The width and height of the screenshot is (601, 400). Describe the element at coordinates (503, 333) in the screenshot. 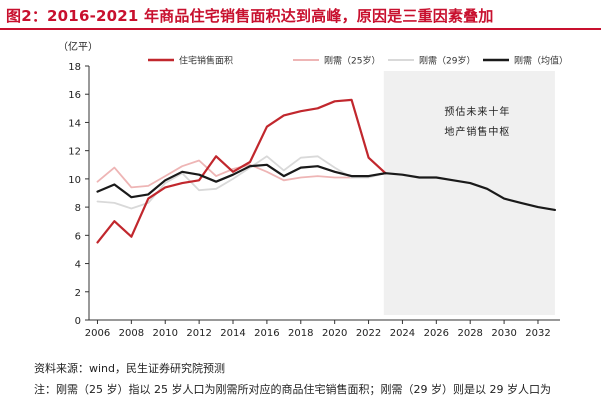

I see `x-tick-label: 2030` at that location.